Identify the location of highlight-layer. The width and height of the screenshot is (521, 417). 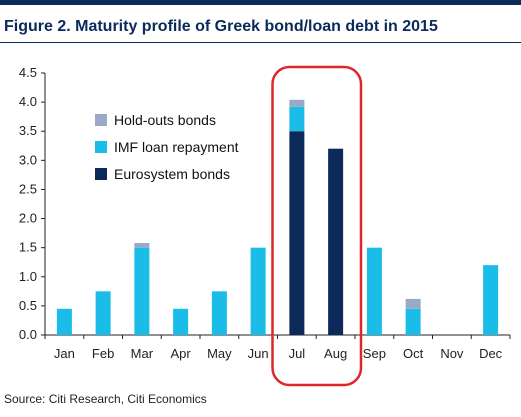
(317, 226).